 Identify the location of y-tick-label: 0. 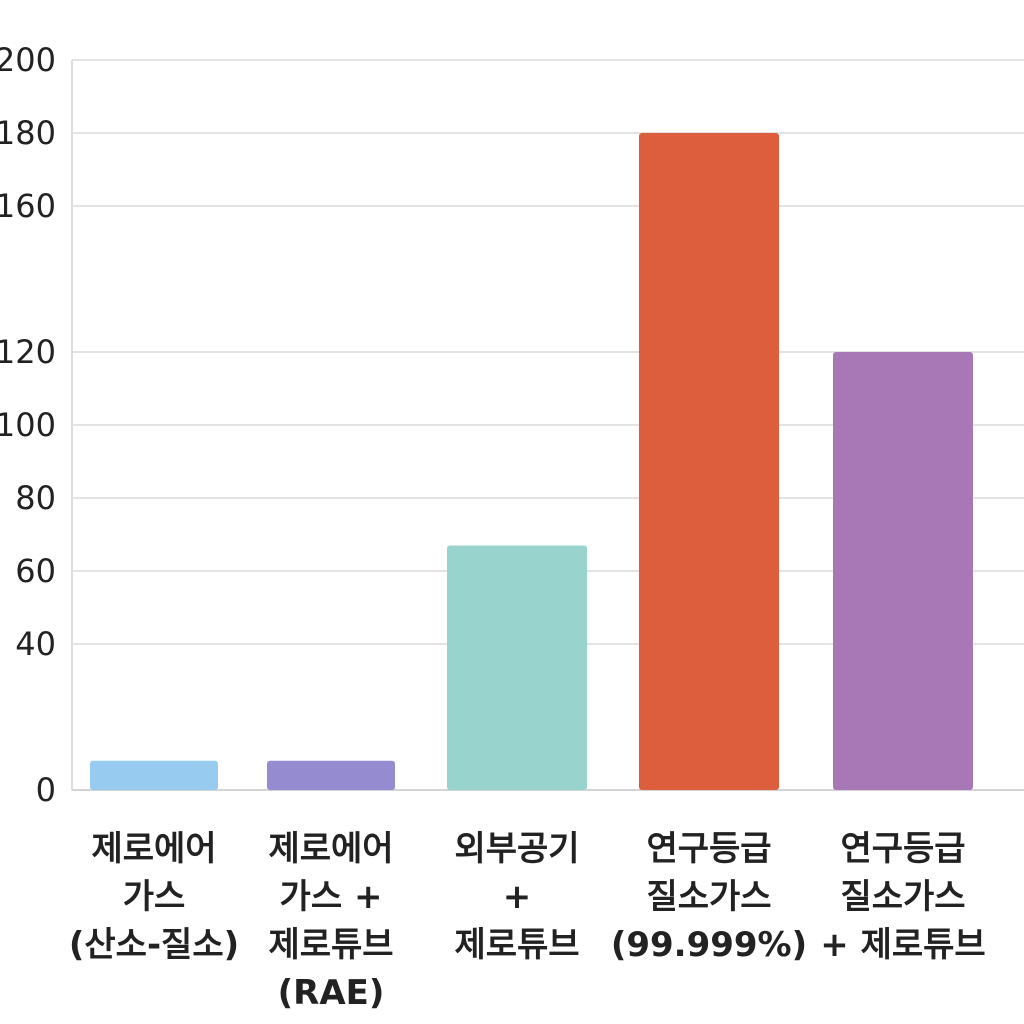
(46, 790).